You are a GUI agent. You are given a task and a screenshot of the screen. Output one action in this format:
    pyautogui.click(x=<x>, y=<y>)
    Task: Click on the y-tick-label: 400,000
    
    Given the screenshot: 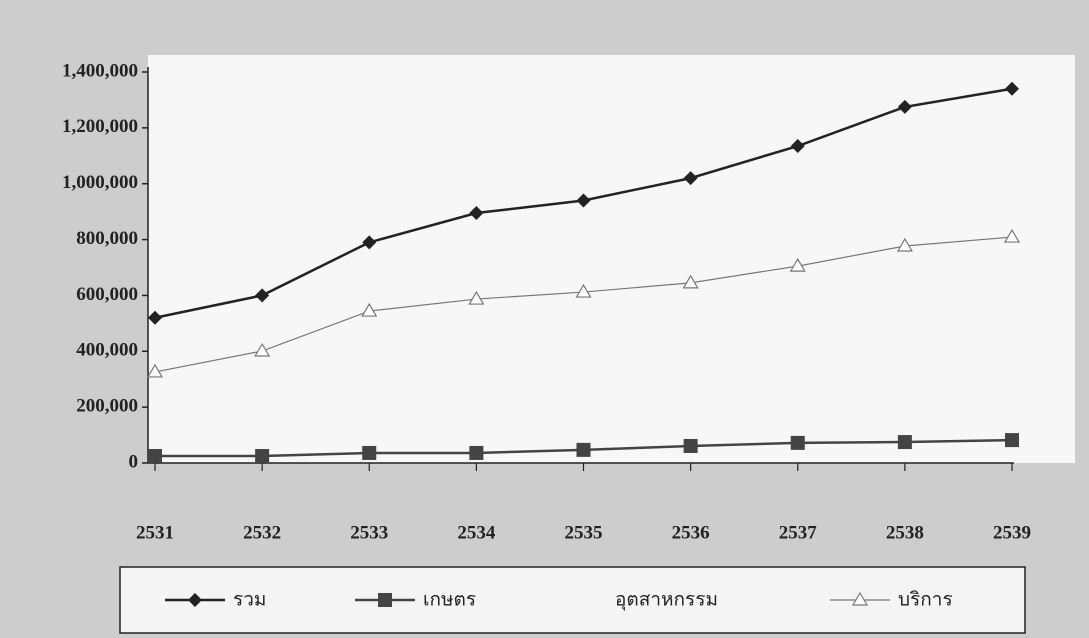 What is the action you would take?
    pyautogui.click(x=107, y=350)
    